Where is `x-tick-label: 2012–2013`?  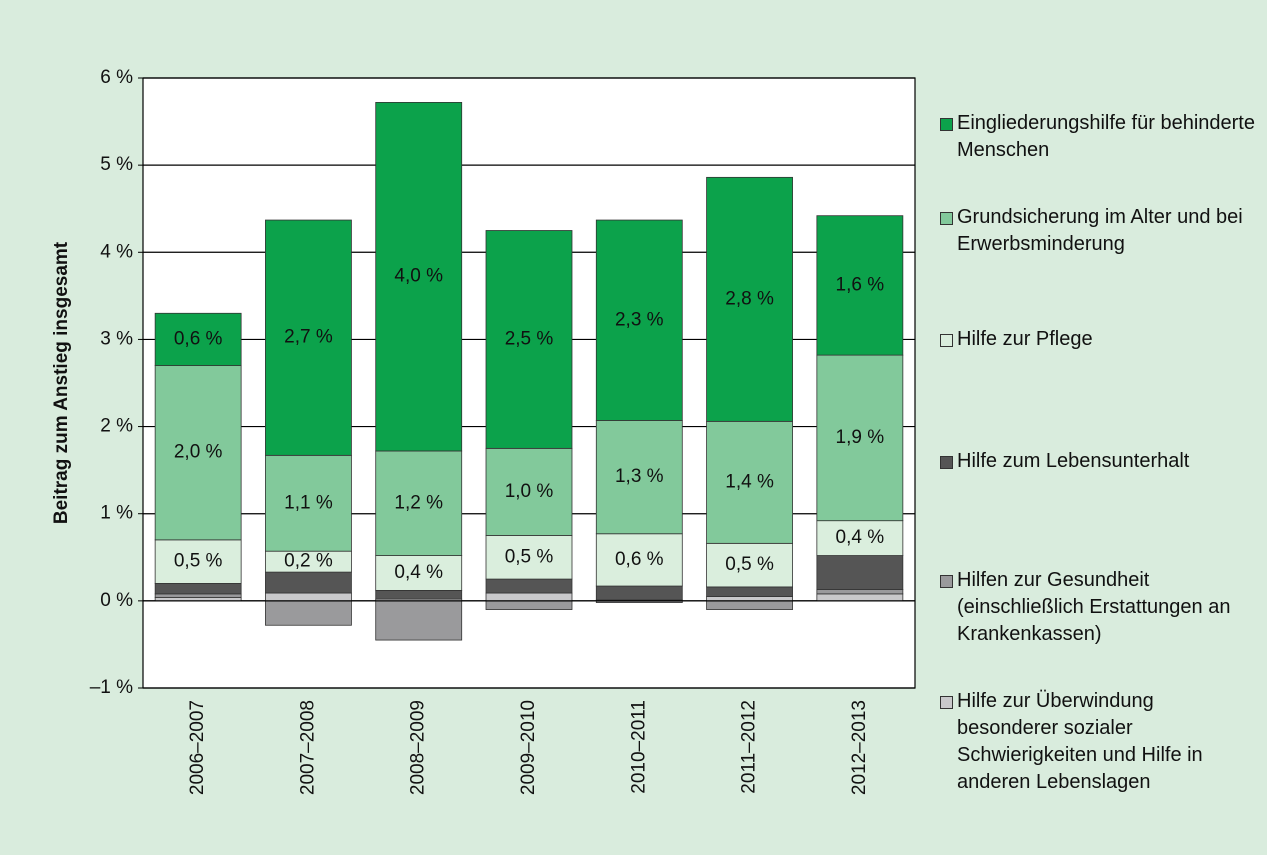 x-tick-label: 2012–2013 is located at coordinates (859, 747).